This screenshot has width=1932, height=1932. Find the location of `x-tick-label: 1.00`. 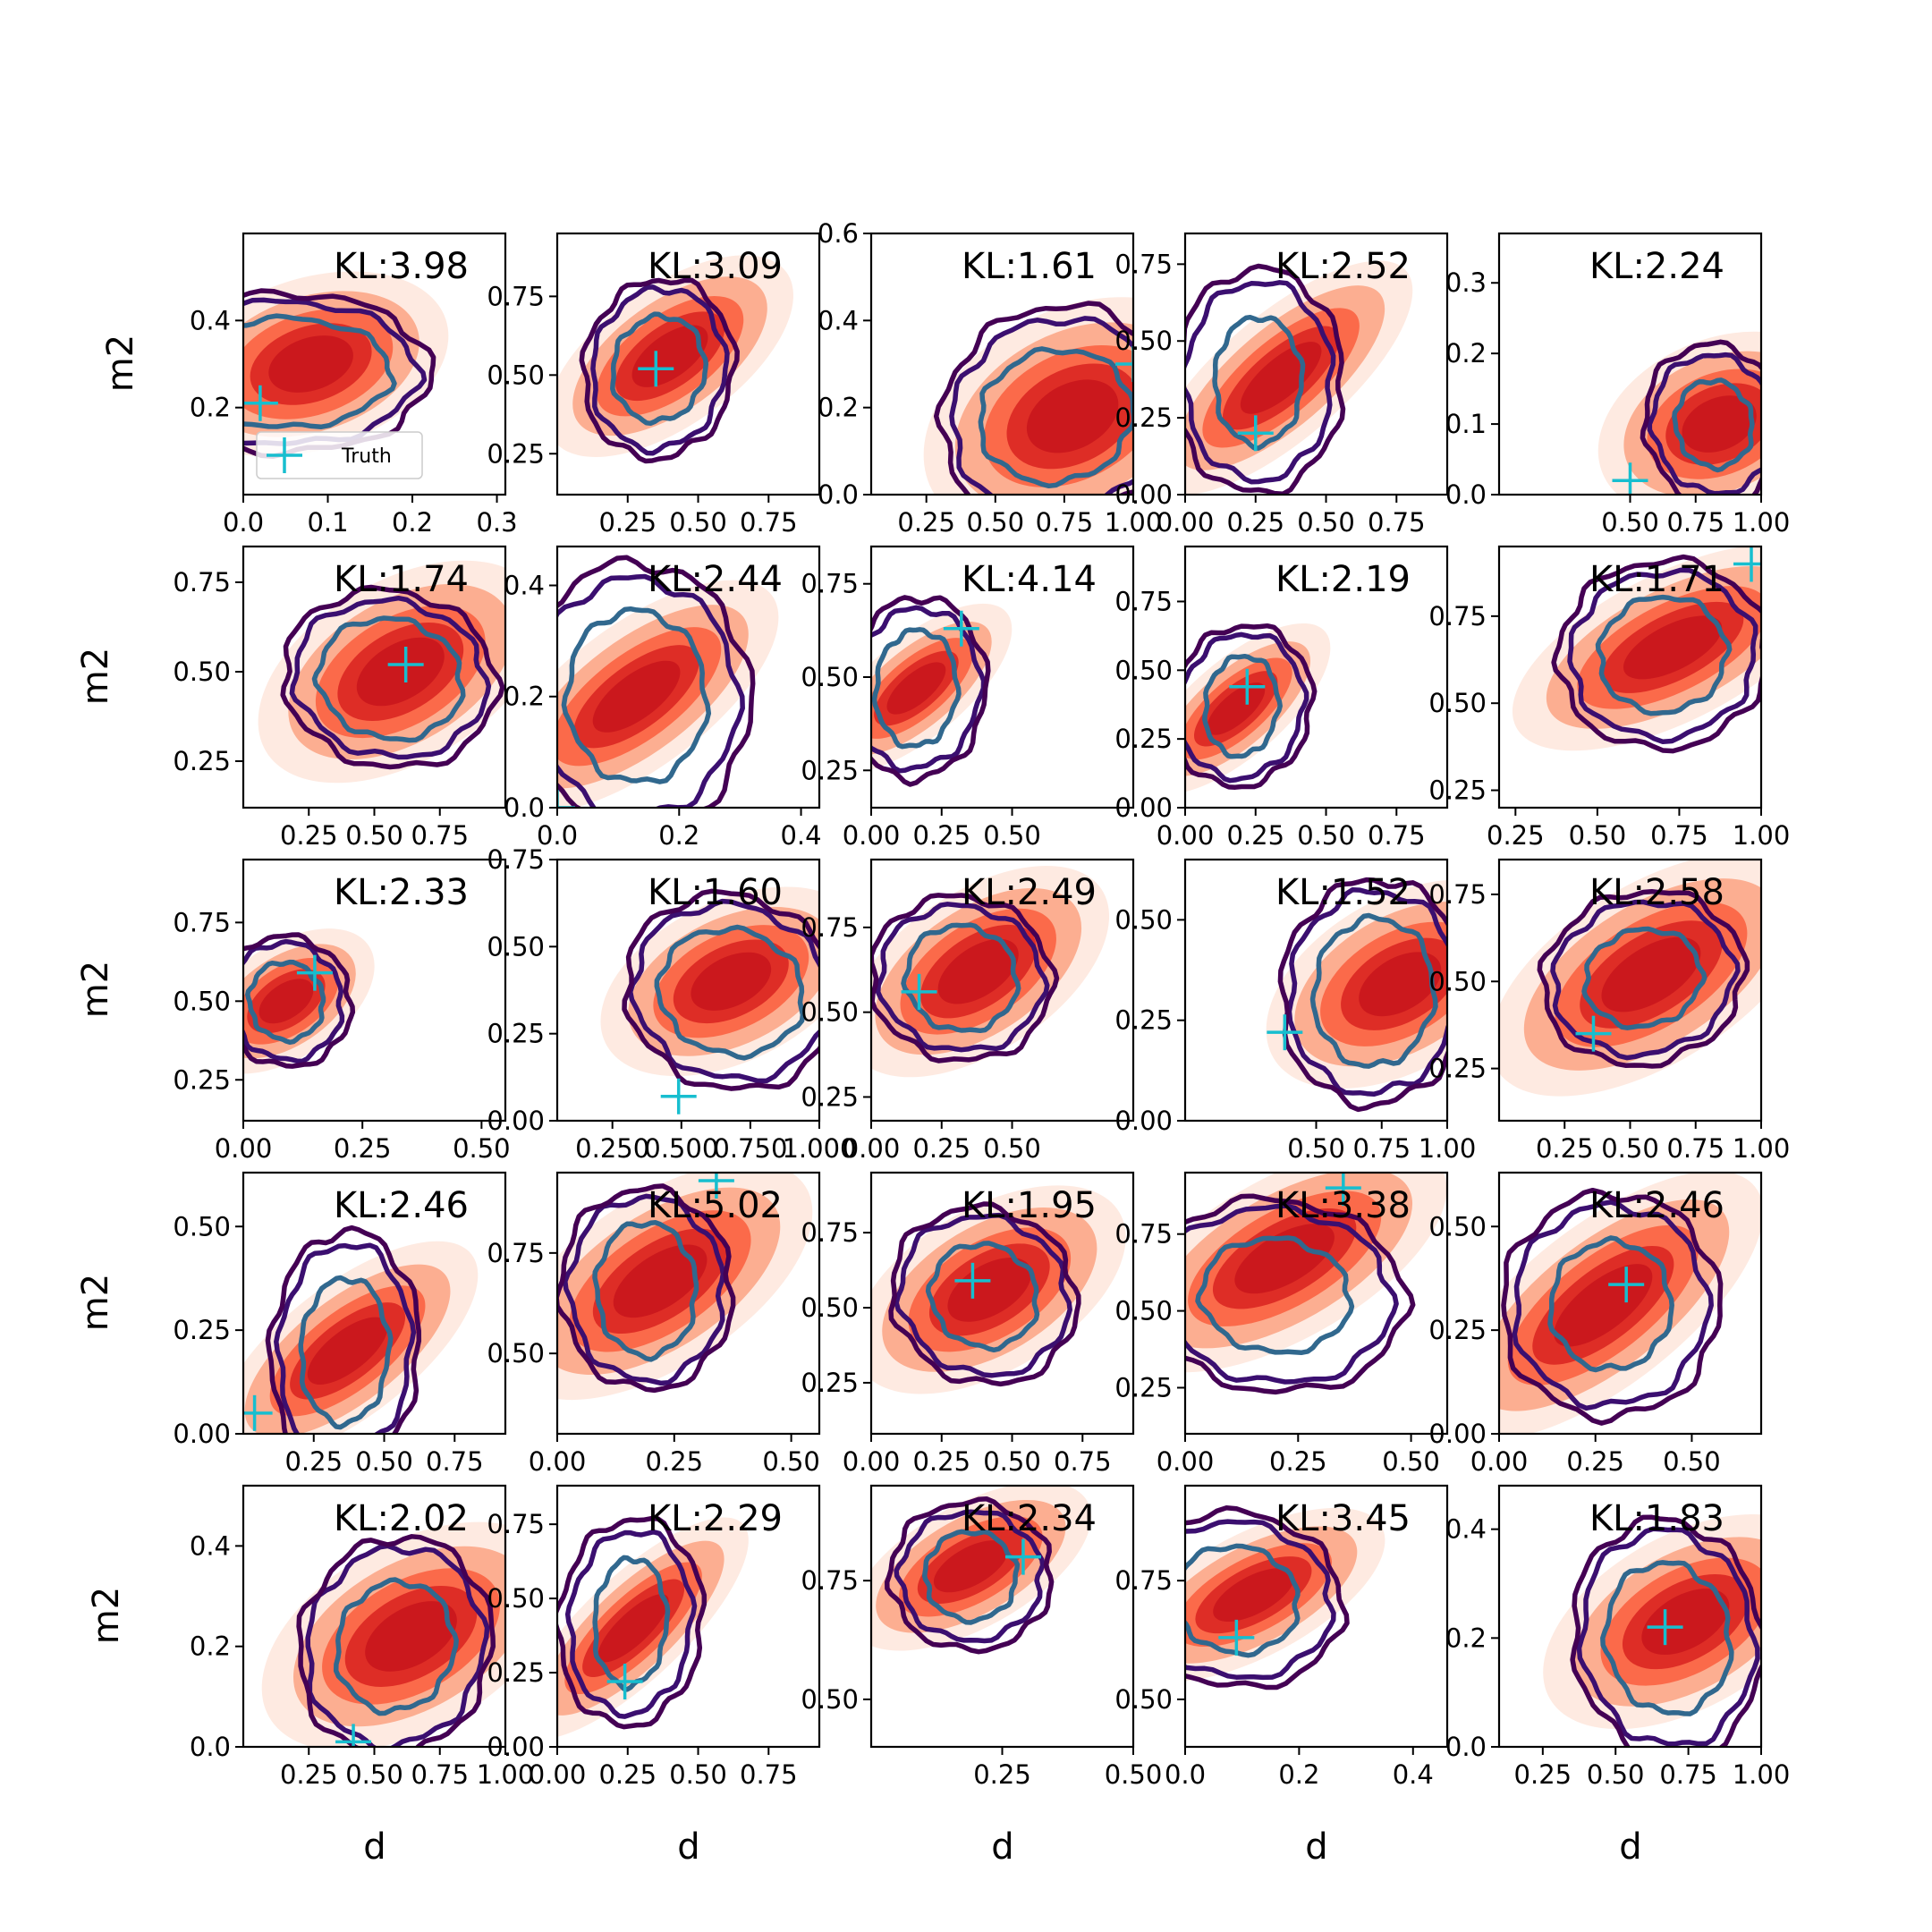

x-tick-label: 1.00 is located at coordinates (1762, 835).